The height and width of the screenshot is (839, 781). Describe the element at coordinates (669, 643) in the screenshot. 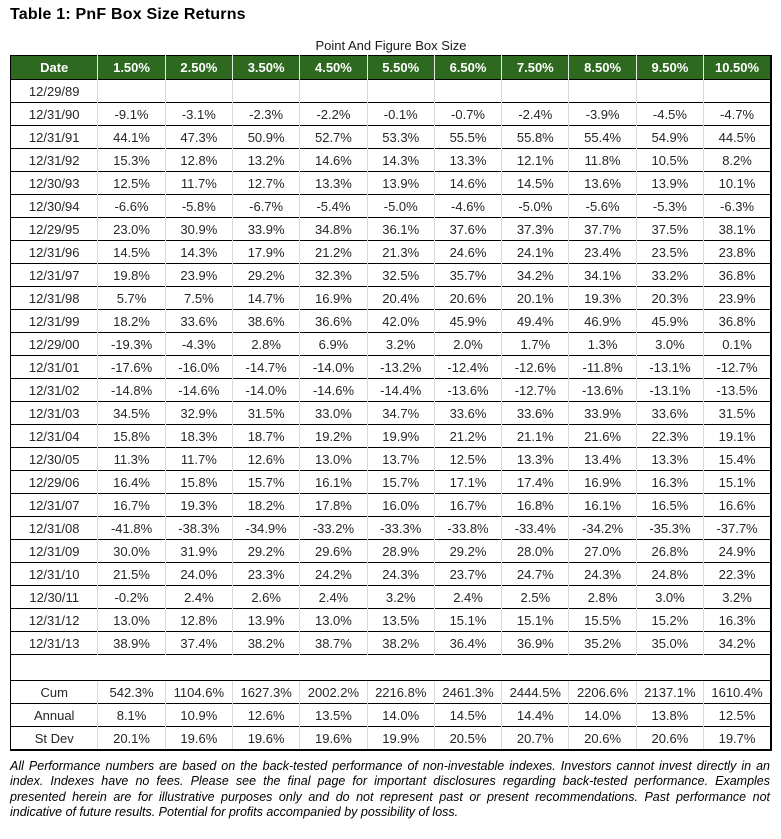

I see `return-value-cell: 35.0%` at that location.